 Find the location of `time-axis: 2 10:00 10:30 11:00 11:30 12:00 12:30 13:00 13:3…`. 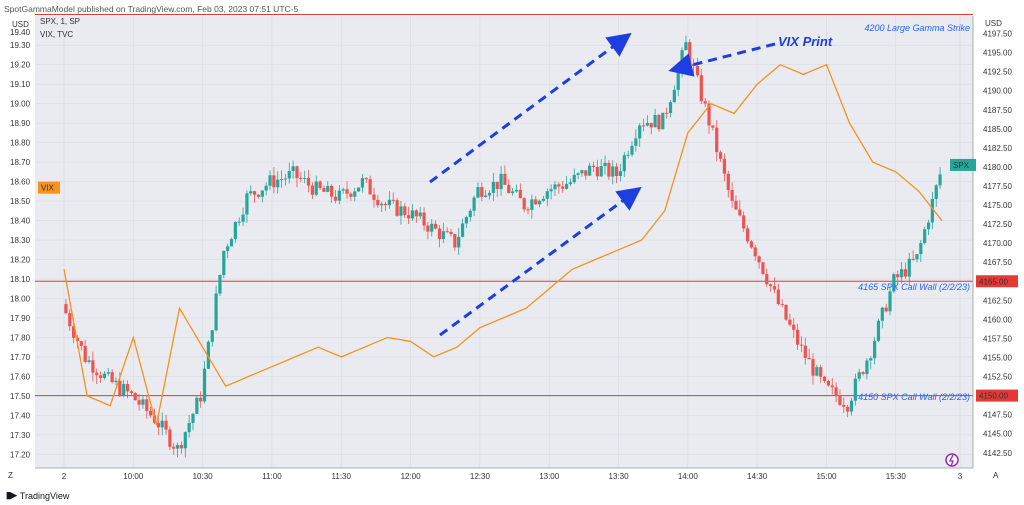

time-axis: 2 10:00 10:30 11:00 11:30 12:00 12:30 13:00 13:3… is located at coordinates (504, 474).